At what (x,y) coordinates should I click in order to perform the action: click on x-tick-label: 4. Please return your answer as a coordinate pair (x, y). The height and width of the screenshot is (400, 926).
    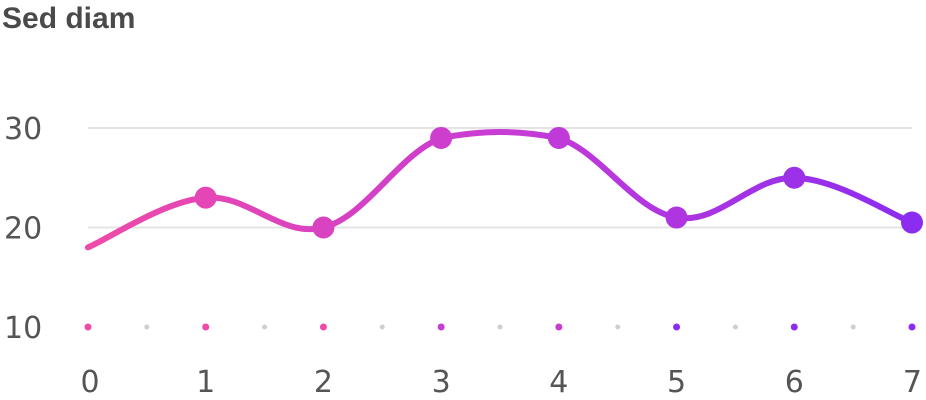
    Looking at the image, I should click on (558, 382).